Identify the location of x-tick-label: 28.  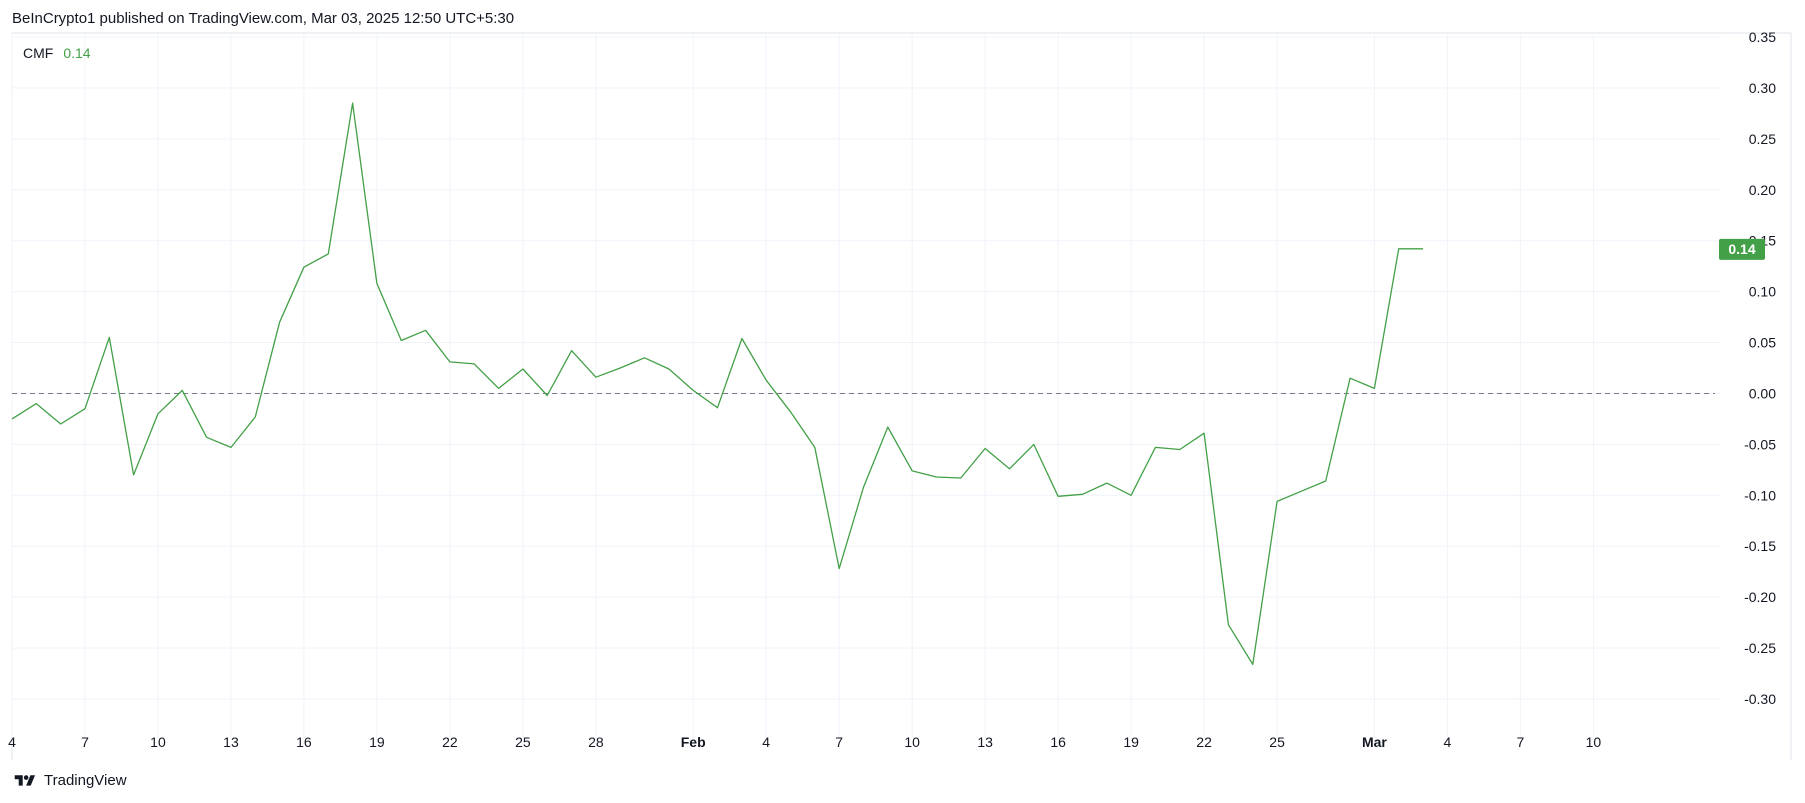
(596, 742).